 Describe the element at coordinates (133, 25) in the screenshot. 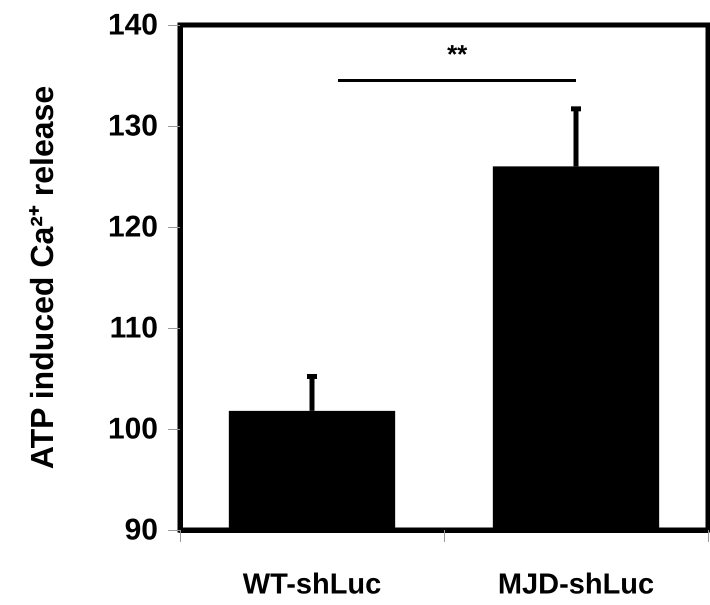

I see `y-tick-label: 140` at that location.